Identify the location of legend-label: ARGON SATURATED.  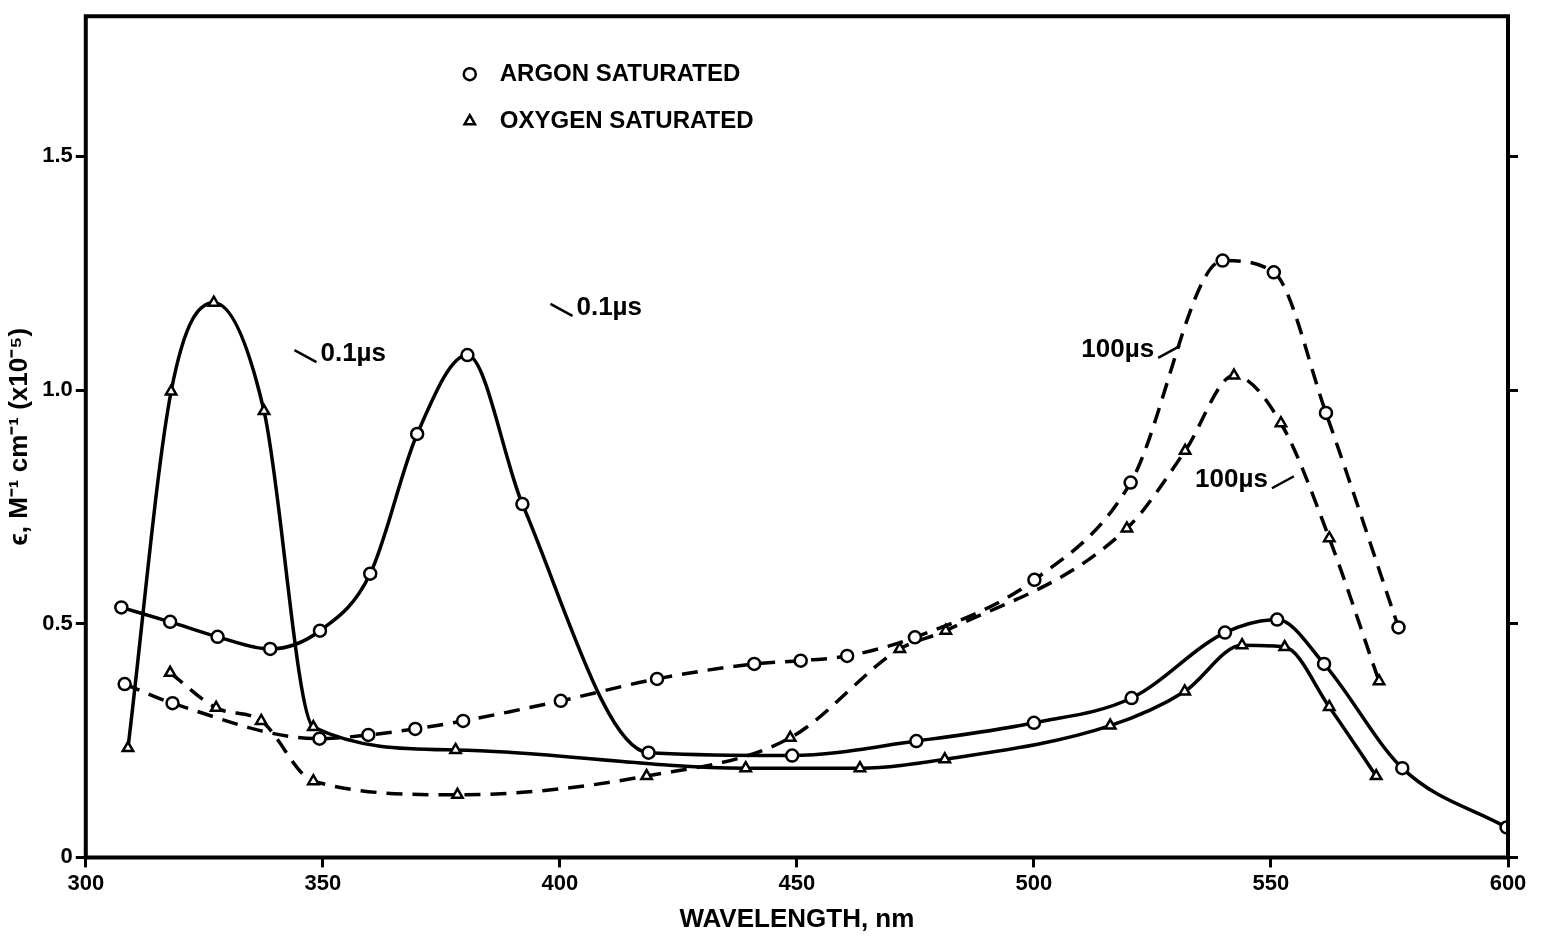
(620, 72).